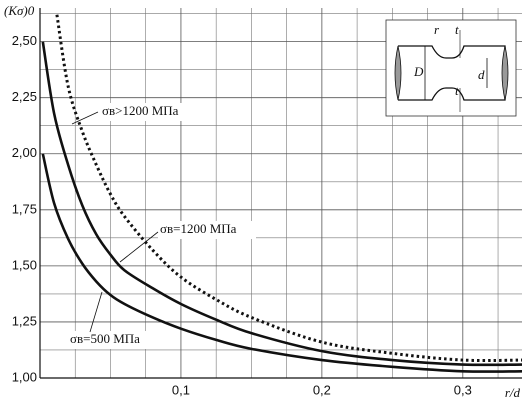 The image size is (525, 407). What do you see at coordinates (198, 228) in the screenshot?
I see `series-label: σв=1200 МПа` at bounding box center [198, 228].